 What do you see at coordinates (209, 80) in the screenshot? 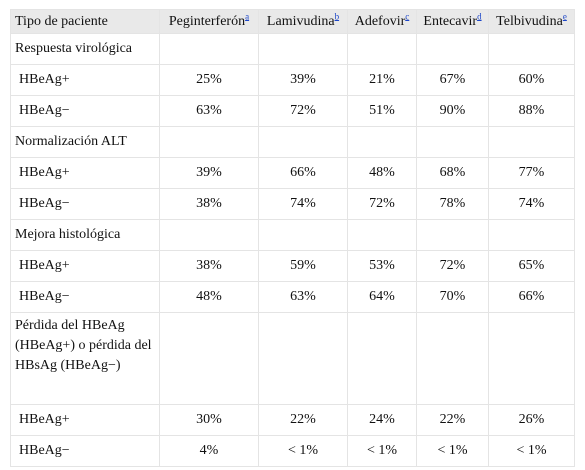
I see `table-cell: 25%` at bounding box center [209, 80].